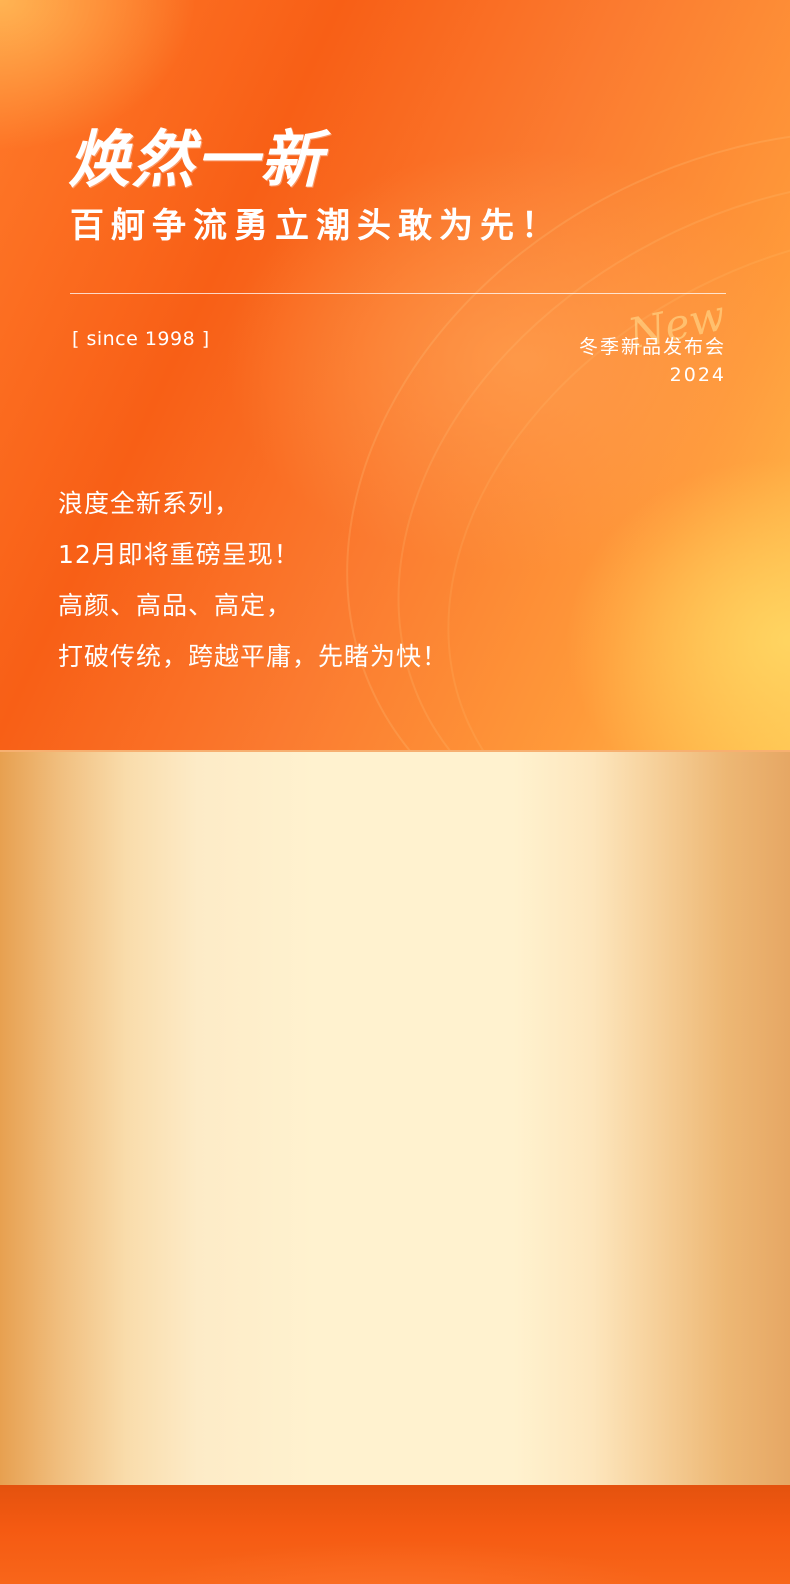 This screenshot has width=790, height=1584. What do you see at coordinates (179, 554) in the screenshot?
I see `intro-line: 12月即将重磅呈现！` at bounding box center [179, 554].